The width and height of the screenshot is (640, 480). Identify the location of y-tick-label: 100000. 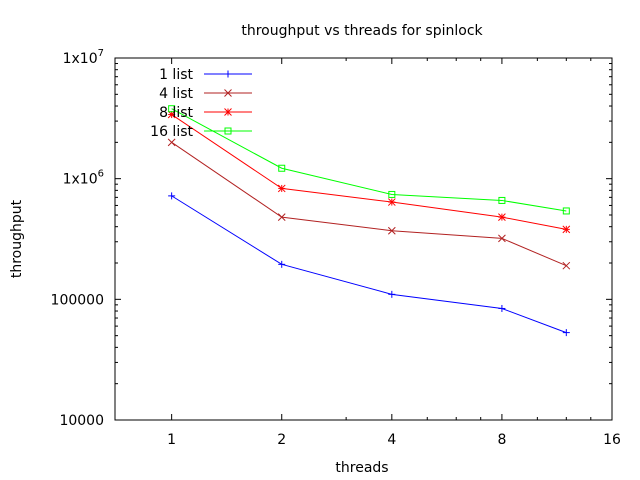
(77, 300).